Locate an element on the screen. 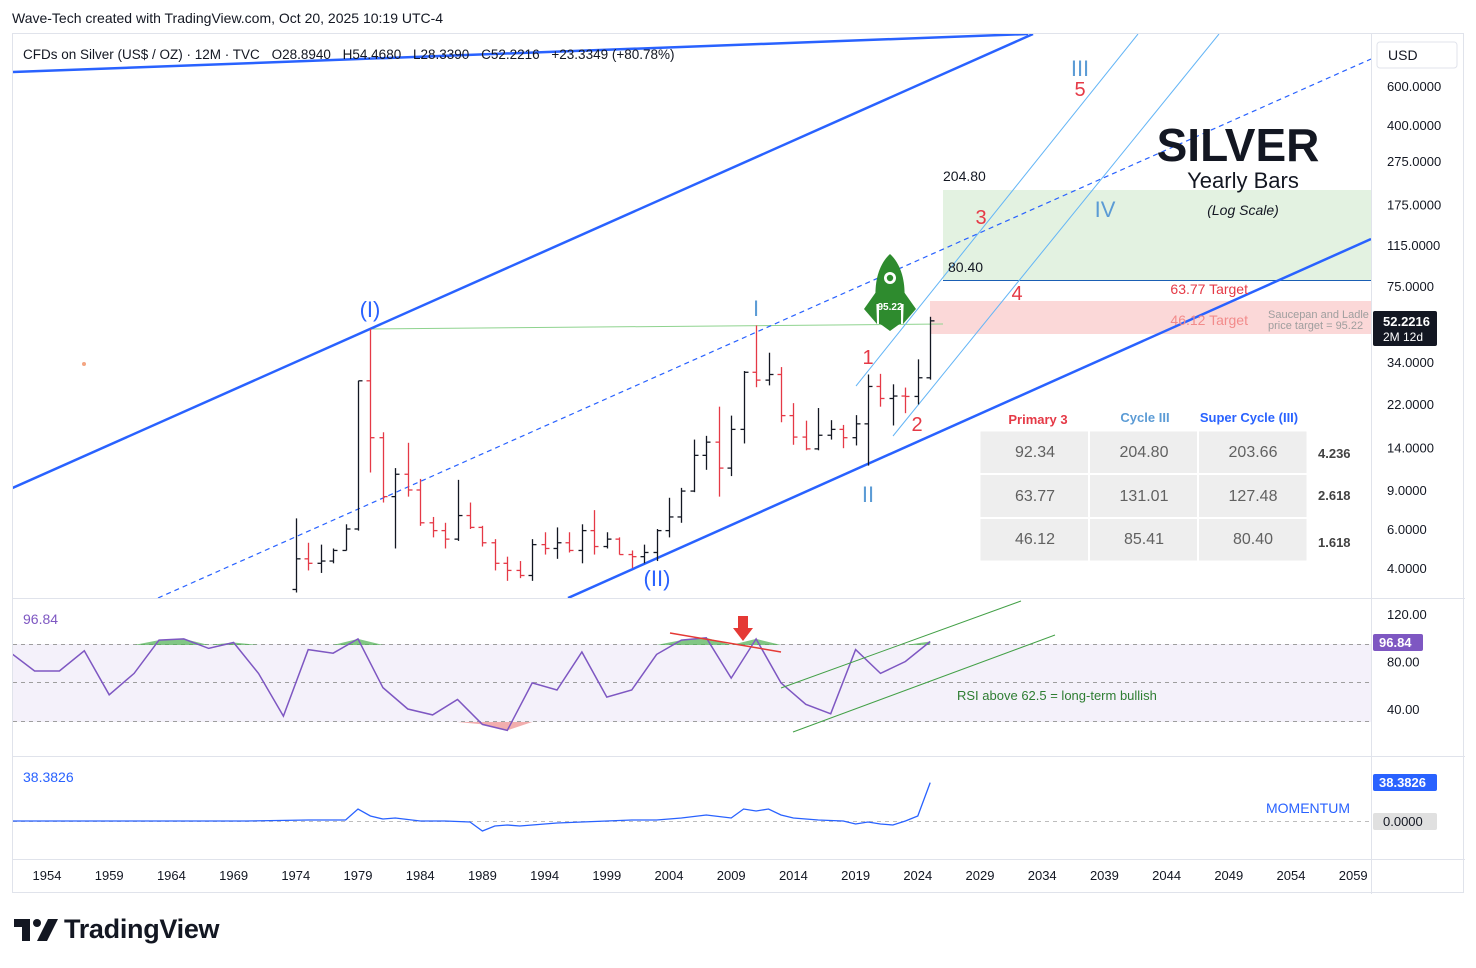  high-key: H is located at coordinates (348, 54).